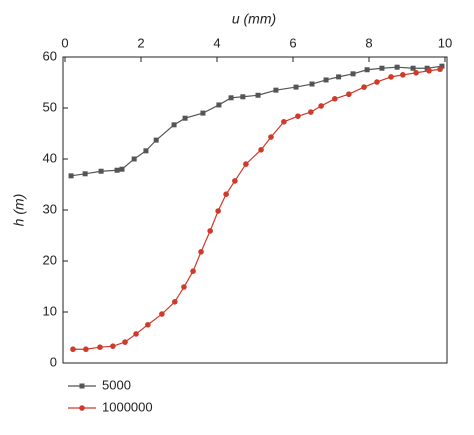 This screenshot has width=474, height=435. Describe the element at coordinates (292, 42) in the screenshot. I see `x-tick-label: 6` at that location.